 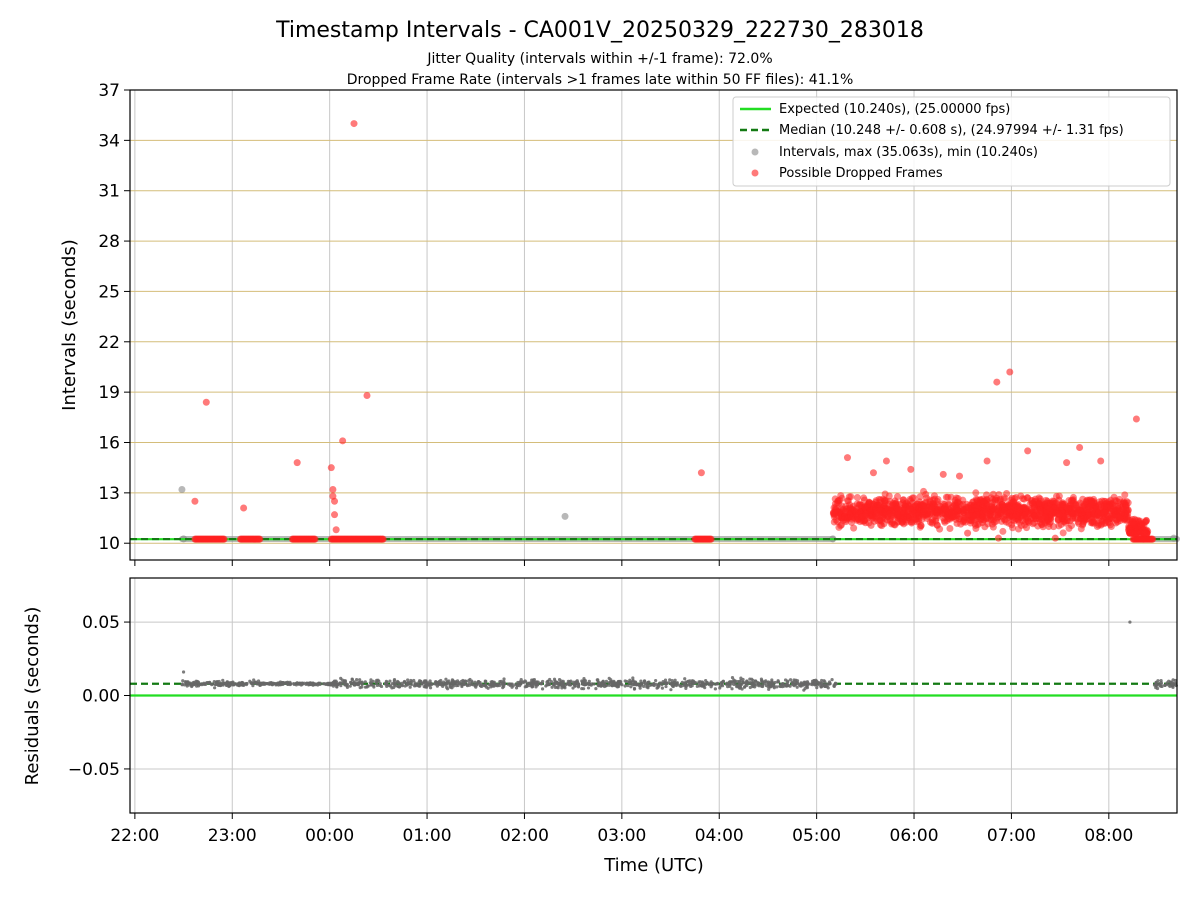 What do you see at coordinates (621, 836) in the screenshot?
I see `x-tick-label: 03:00` at bounding box center [621, 836].